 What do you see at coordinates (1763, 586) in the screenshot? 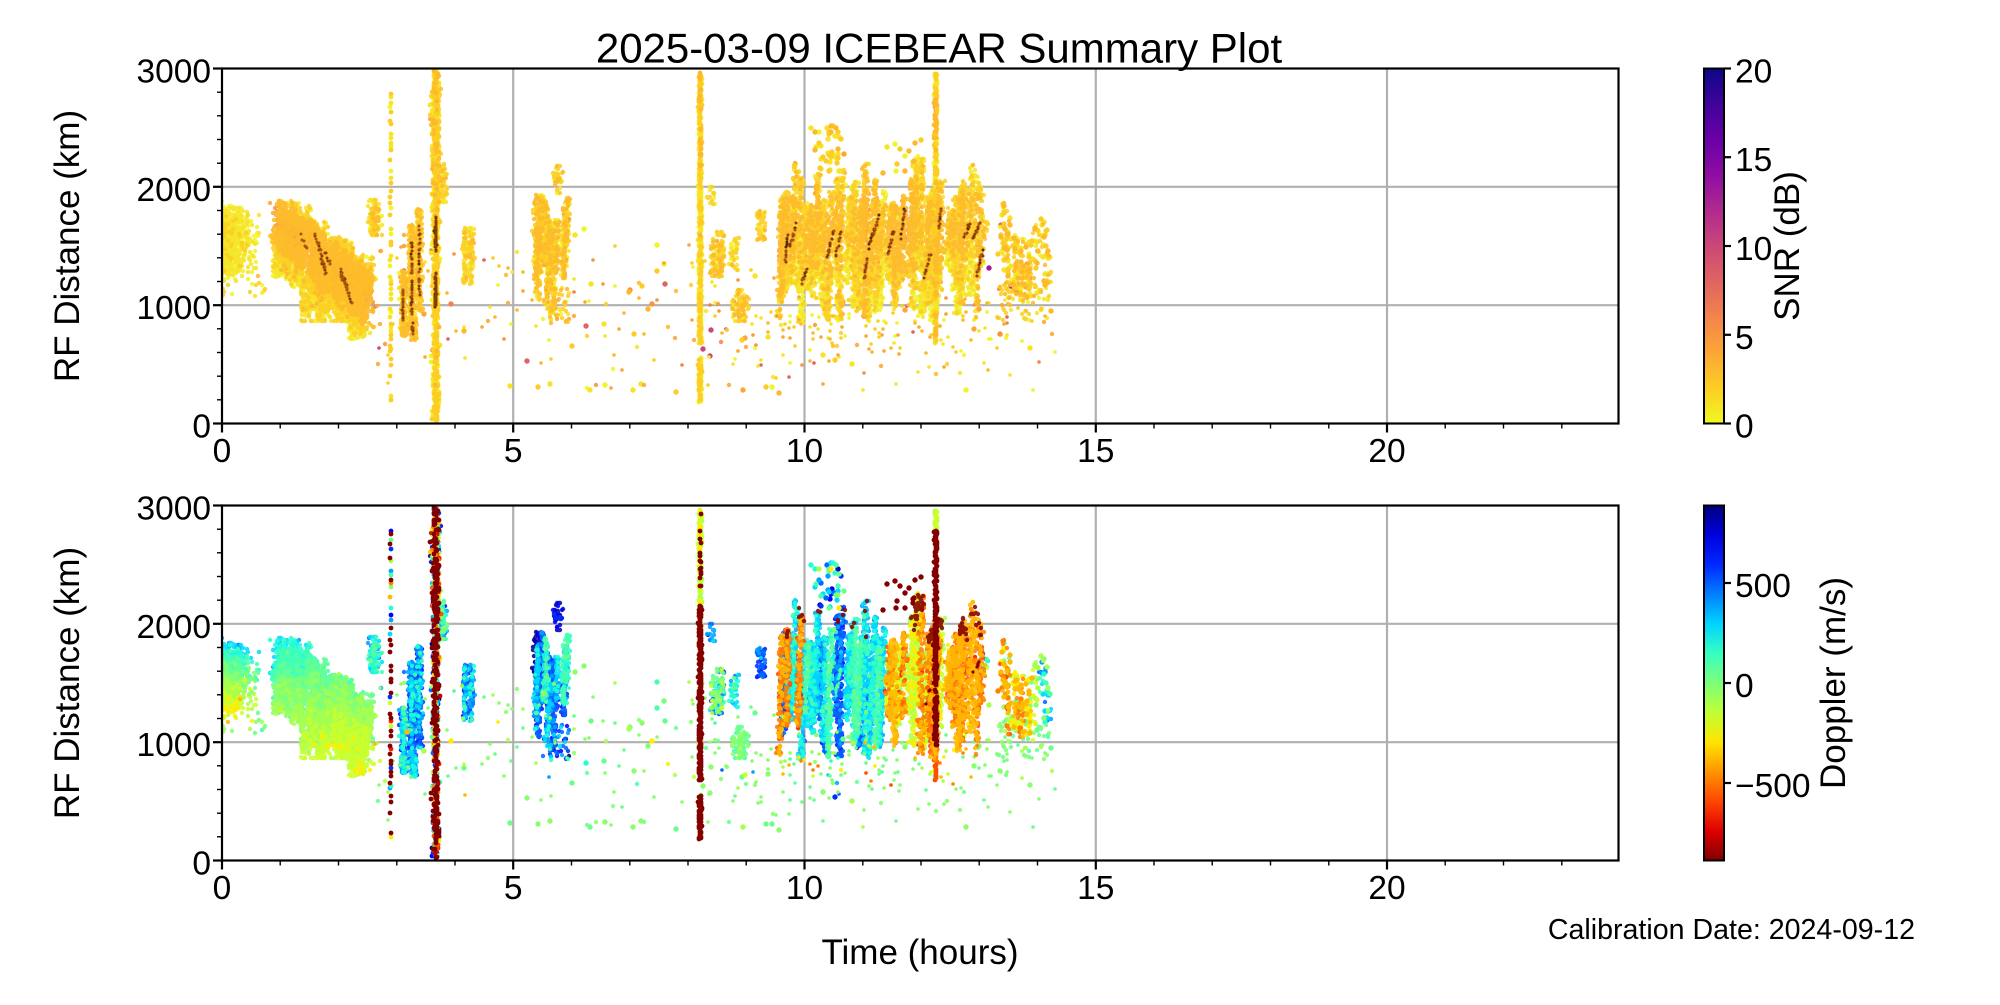
I see `svg-text: 500` at bounding box center [1763, 586].